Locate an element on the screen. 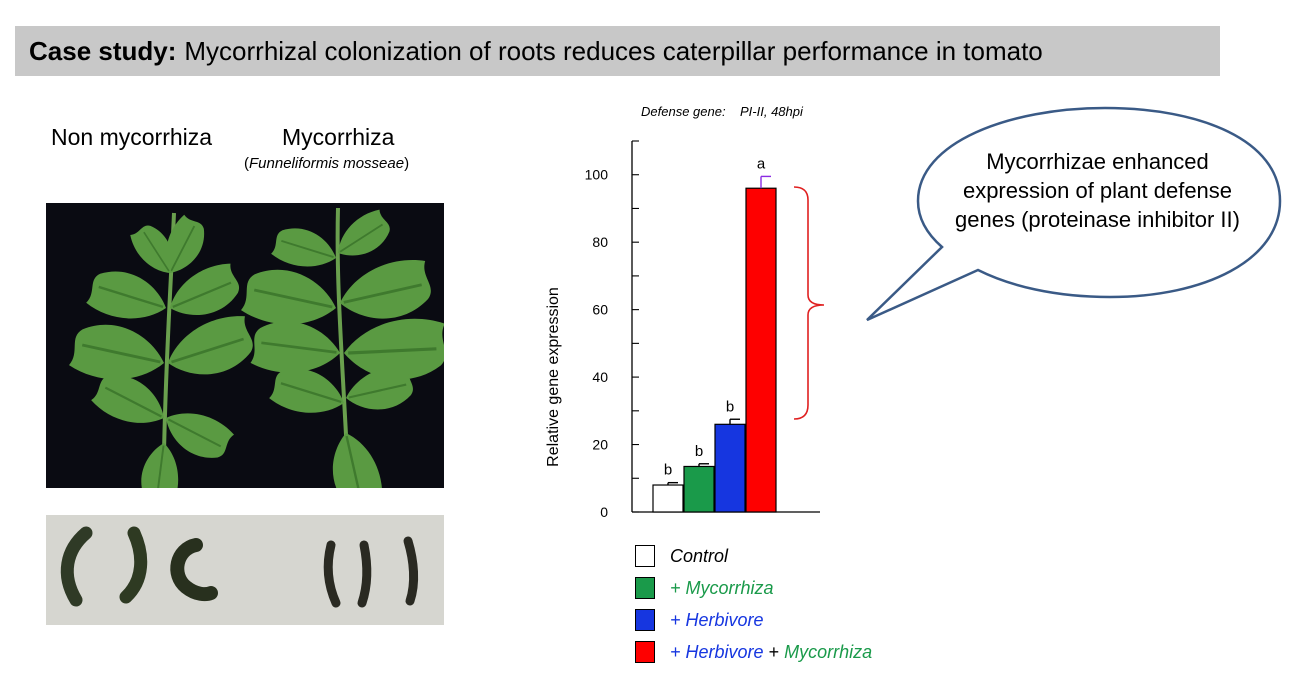 This screenshot has width=1308, height=697. caterpillars-photo is located at coordinates (245, 570).